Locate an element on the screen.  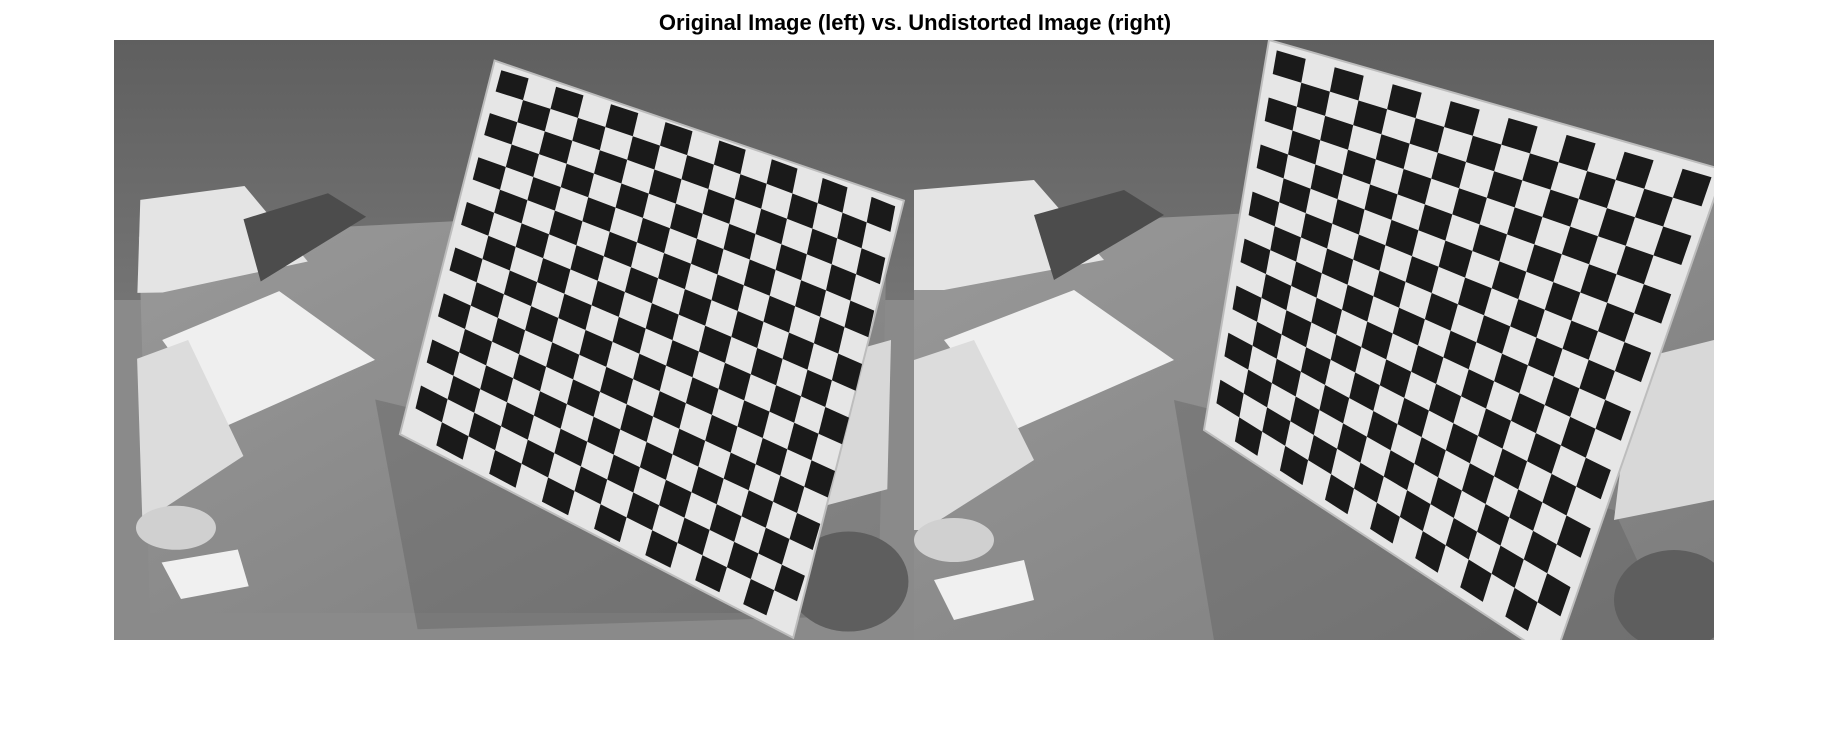
open-book is located at coordinates (974, 435).